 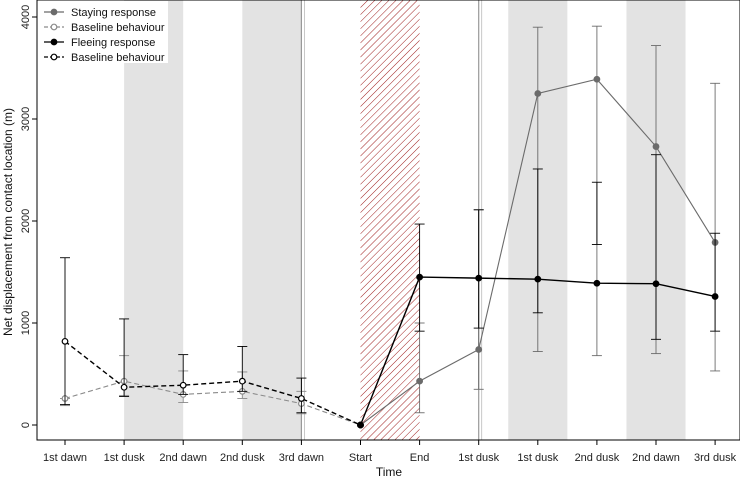 What do you see at coordinates (113, 13) in the screenshot?
I see `legend-label-0: Staying response` at bounding box center [113, 13].